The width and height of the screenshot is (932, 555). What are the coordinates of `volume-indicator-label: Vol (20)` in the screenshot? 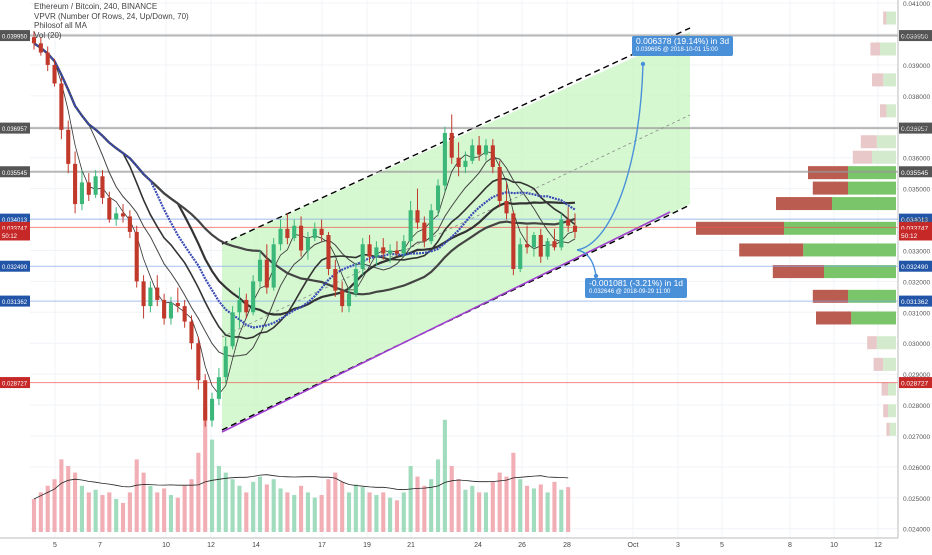 It's located at (48, 35).